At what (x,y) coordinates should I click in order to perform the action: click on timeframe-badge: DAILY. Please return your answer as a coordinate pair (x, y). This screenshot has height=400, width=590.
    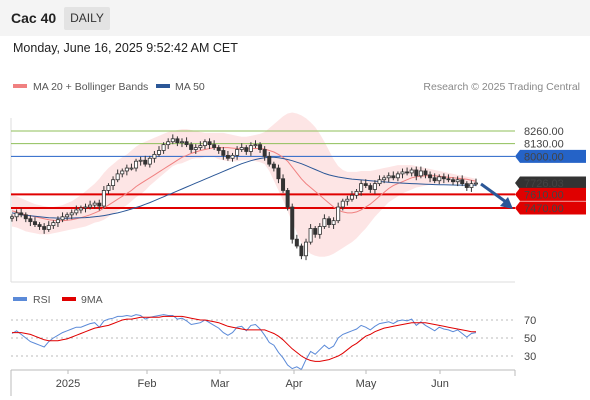
    Looking at the image, I should click on (87, 18).